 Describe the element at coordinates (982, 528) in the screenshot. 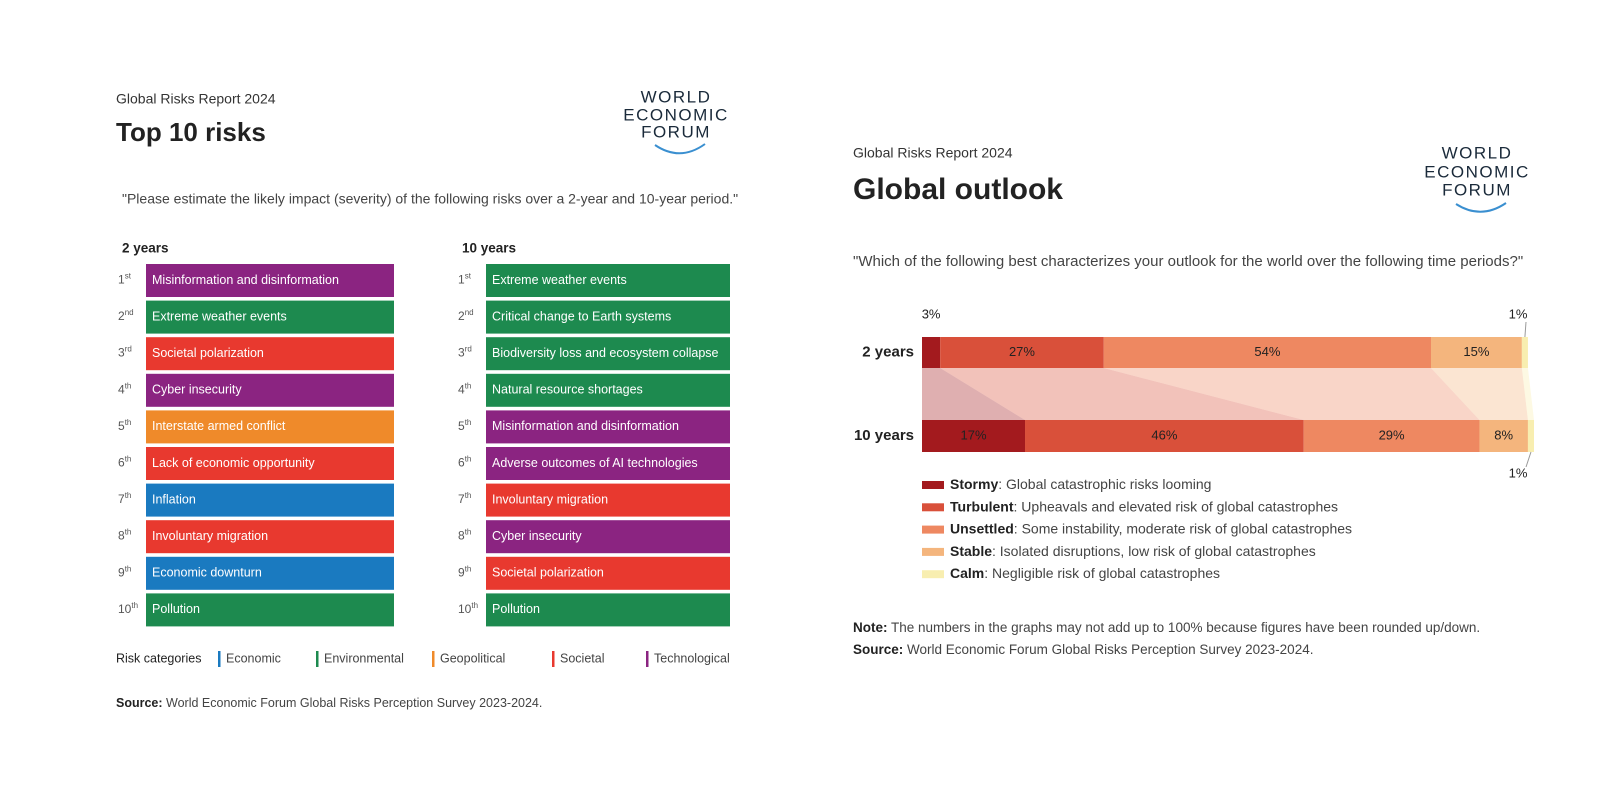

I see `legend-name: Unsettled` at that location.